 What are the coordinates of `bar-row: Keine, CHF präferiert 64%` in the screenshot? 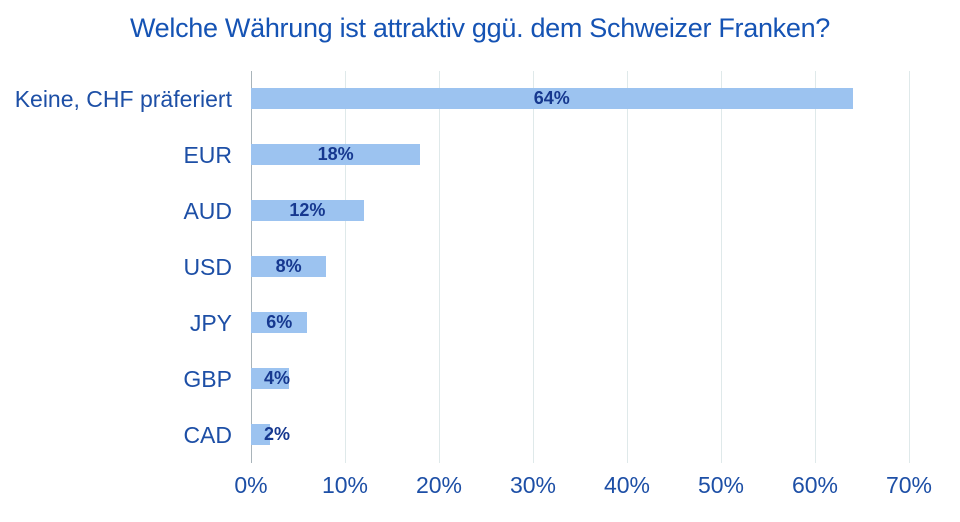 It's located at (480, 99).